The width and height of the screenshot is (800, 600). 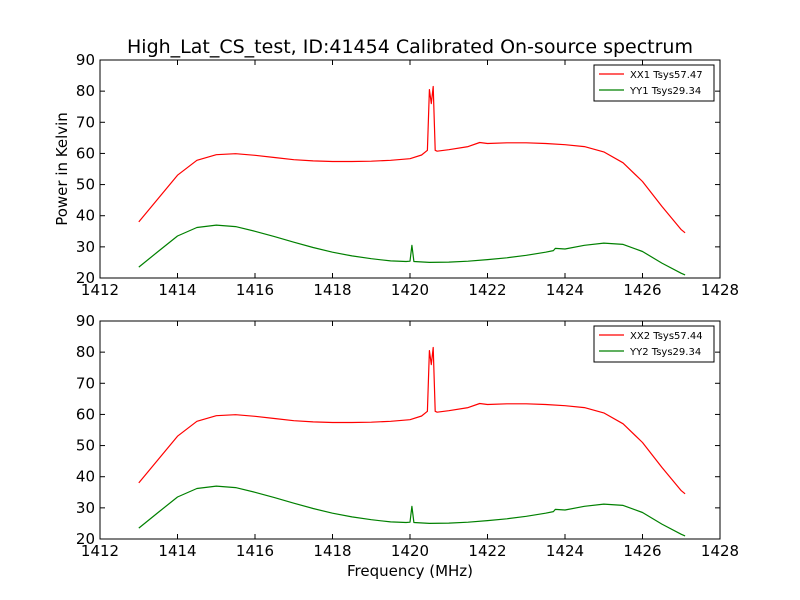 What do you see at coordinates (666, 75) in the screenshot?
I see `legend-label: XX1 Tsys57.47` at bounding box center [666, 75].